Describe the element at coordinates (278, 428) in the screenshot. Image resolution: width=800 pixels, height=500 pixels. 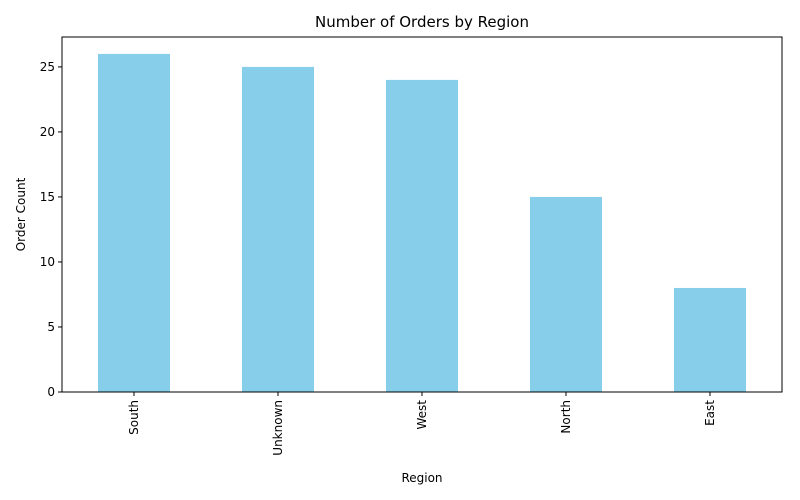
I see `x-tick-label: Unknown` at that location.